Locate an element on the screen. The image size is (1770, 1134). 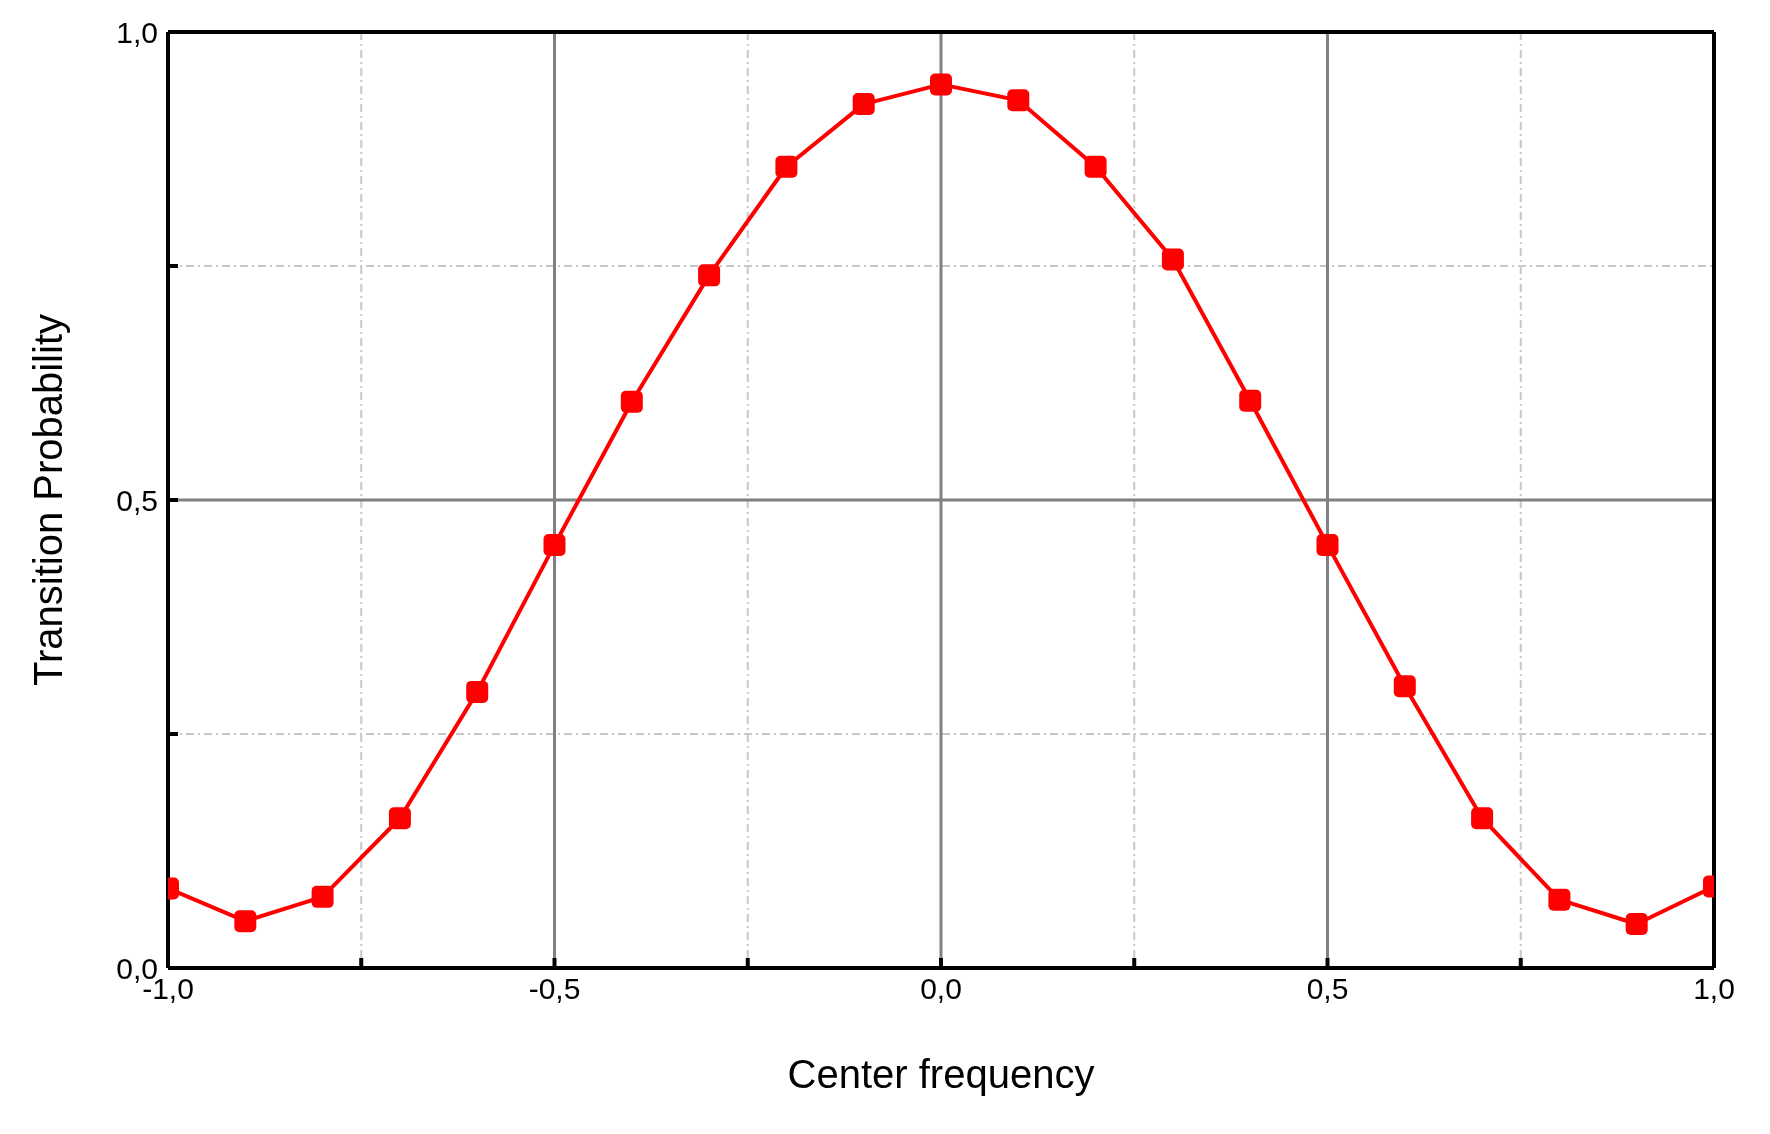
x-tick-label: 0,0 is located at coordinates (941, 989).